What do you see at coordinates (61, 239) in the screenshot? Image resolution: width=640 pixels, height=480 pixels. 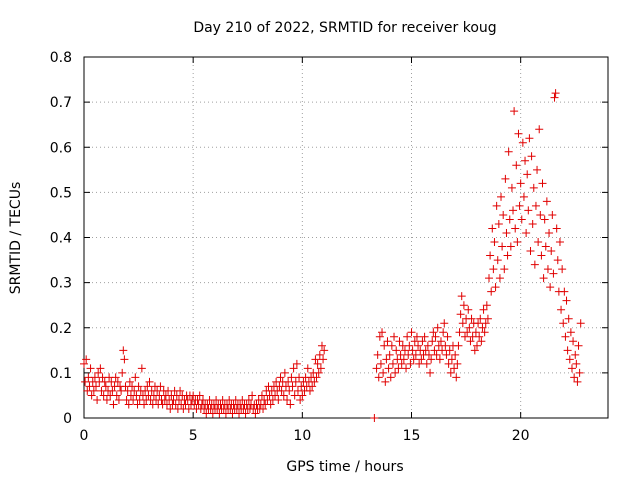 I see `y-tick-label: 0.4` at bounding box center [61, 239].